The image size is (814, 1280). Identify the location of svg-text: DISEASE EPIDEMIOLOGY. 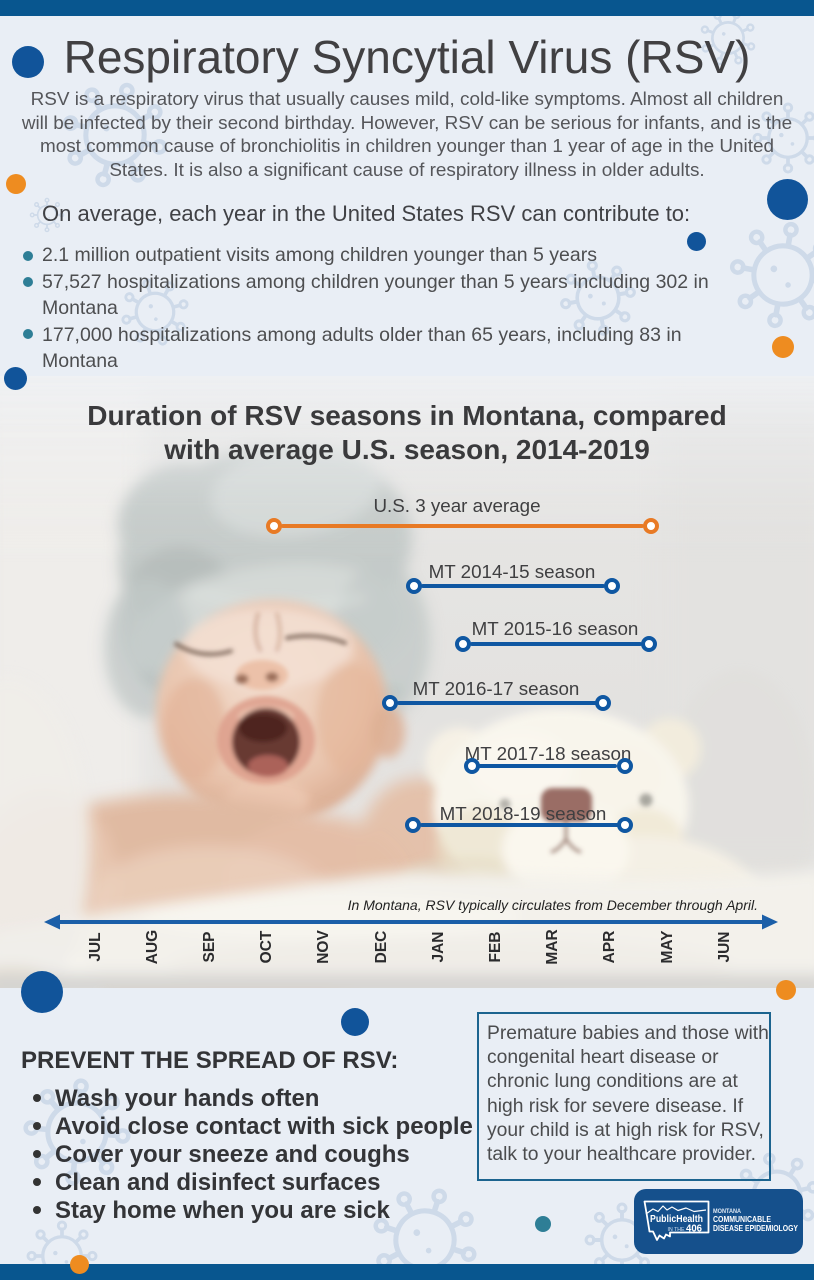
(755, 1228).